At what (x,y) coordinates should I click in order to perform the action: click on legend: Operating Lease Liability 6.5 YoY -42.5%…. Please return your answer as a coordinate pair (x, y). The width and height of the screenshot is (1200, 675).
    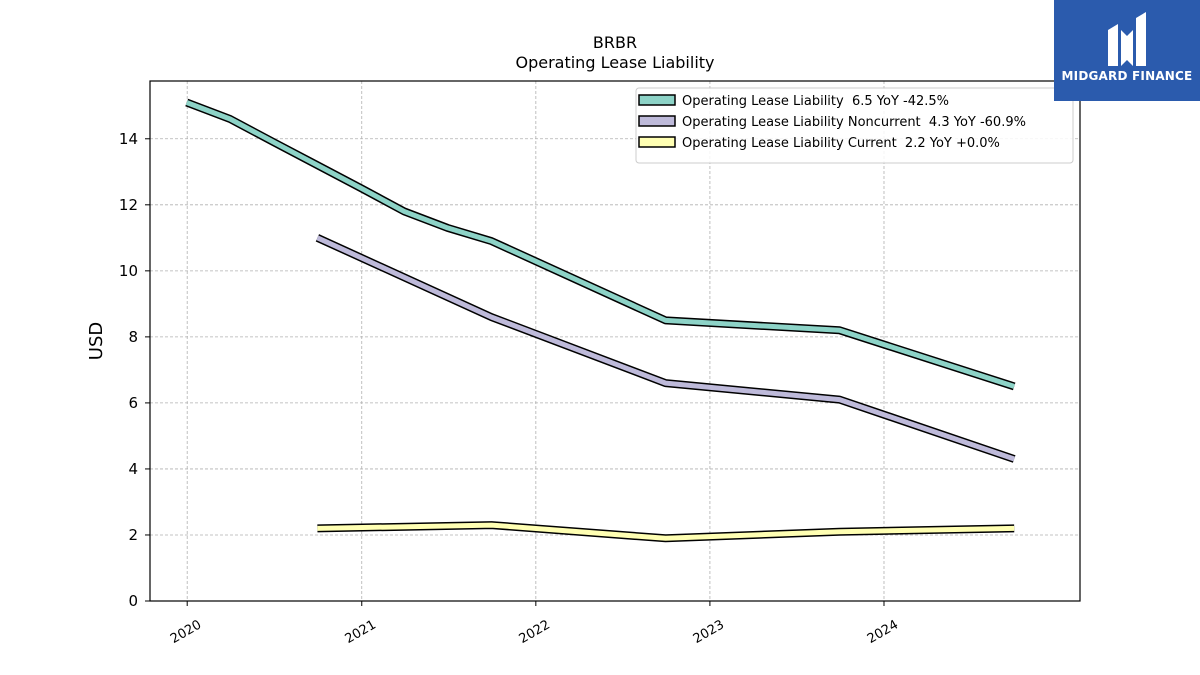
    Looking at the image, I should click on (854, 125).